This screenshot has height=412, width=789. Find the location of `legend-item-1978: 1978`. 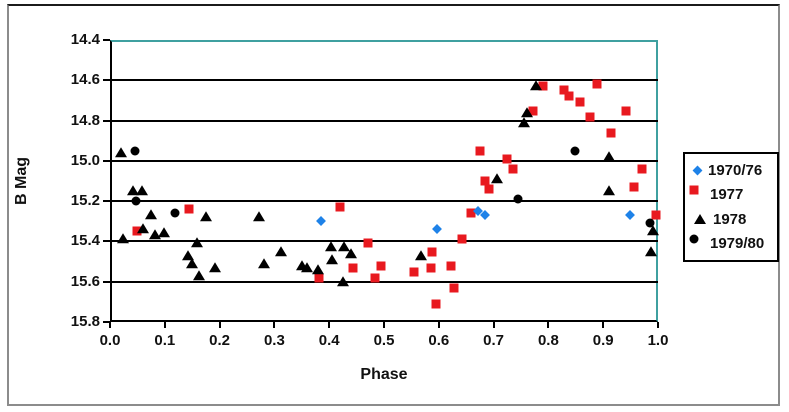

legend-item-1978: 1978 is located at coordinates (734, 219).